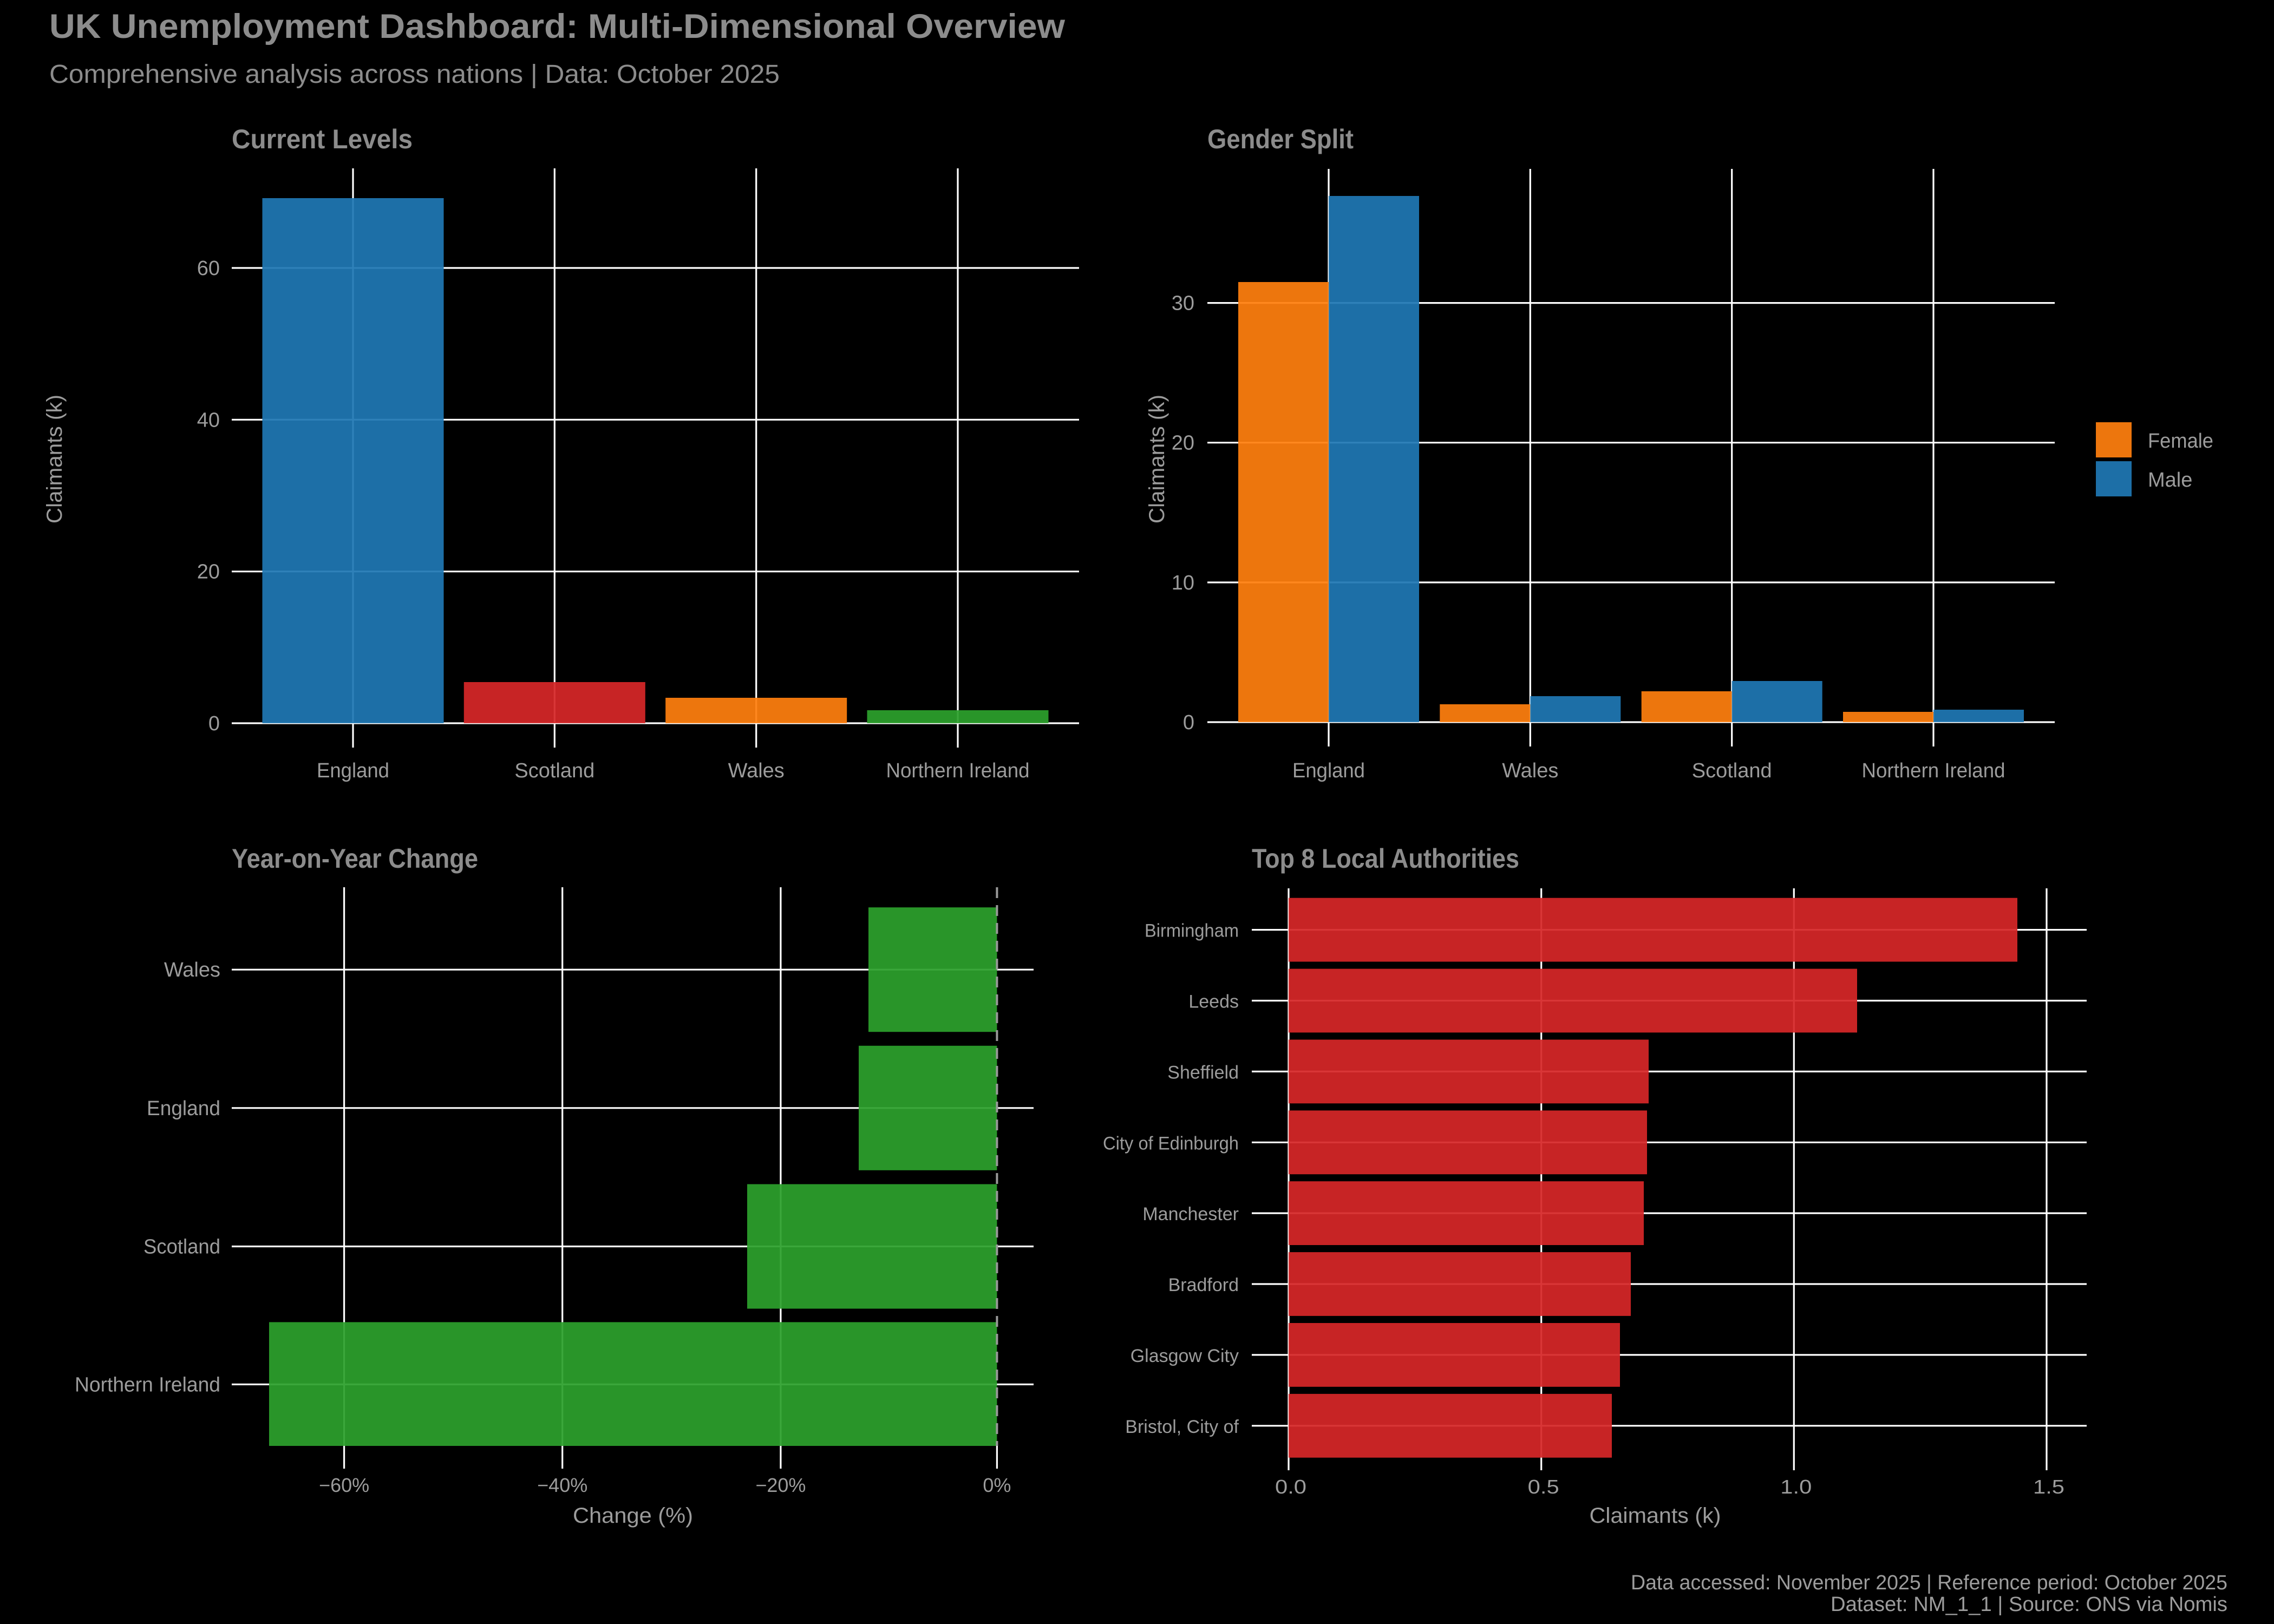 This screenshot has width=2274, height=1624. Describe the element at coordinates (1281, 139) in the screenshot. I see `svg-text: Gender Split` at that location.